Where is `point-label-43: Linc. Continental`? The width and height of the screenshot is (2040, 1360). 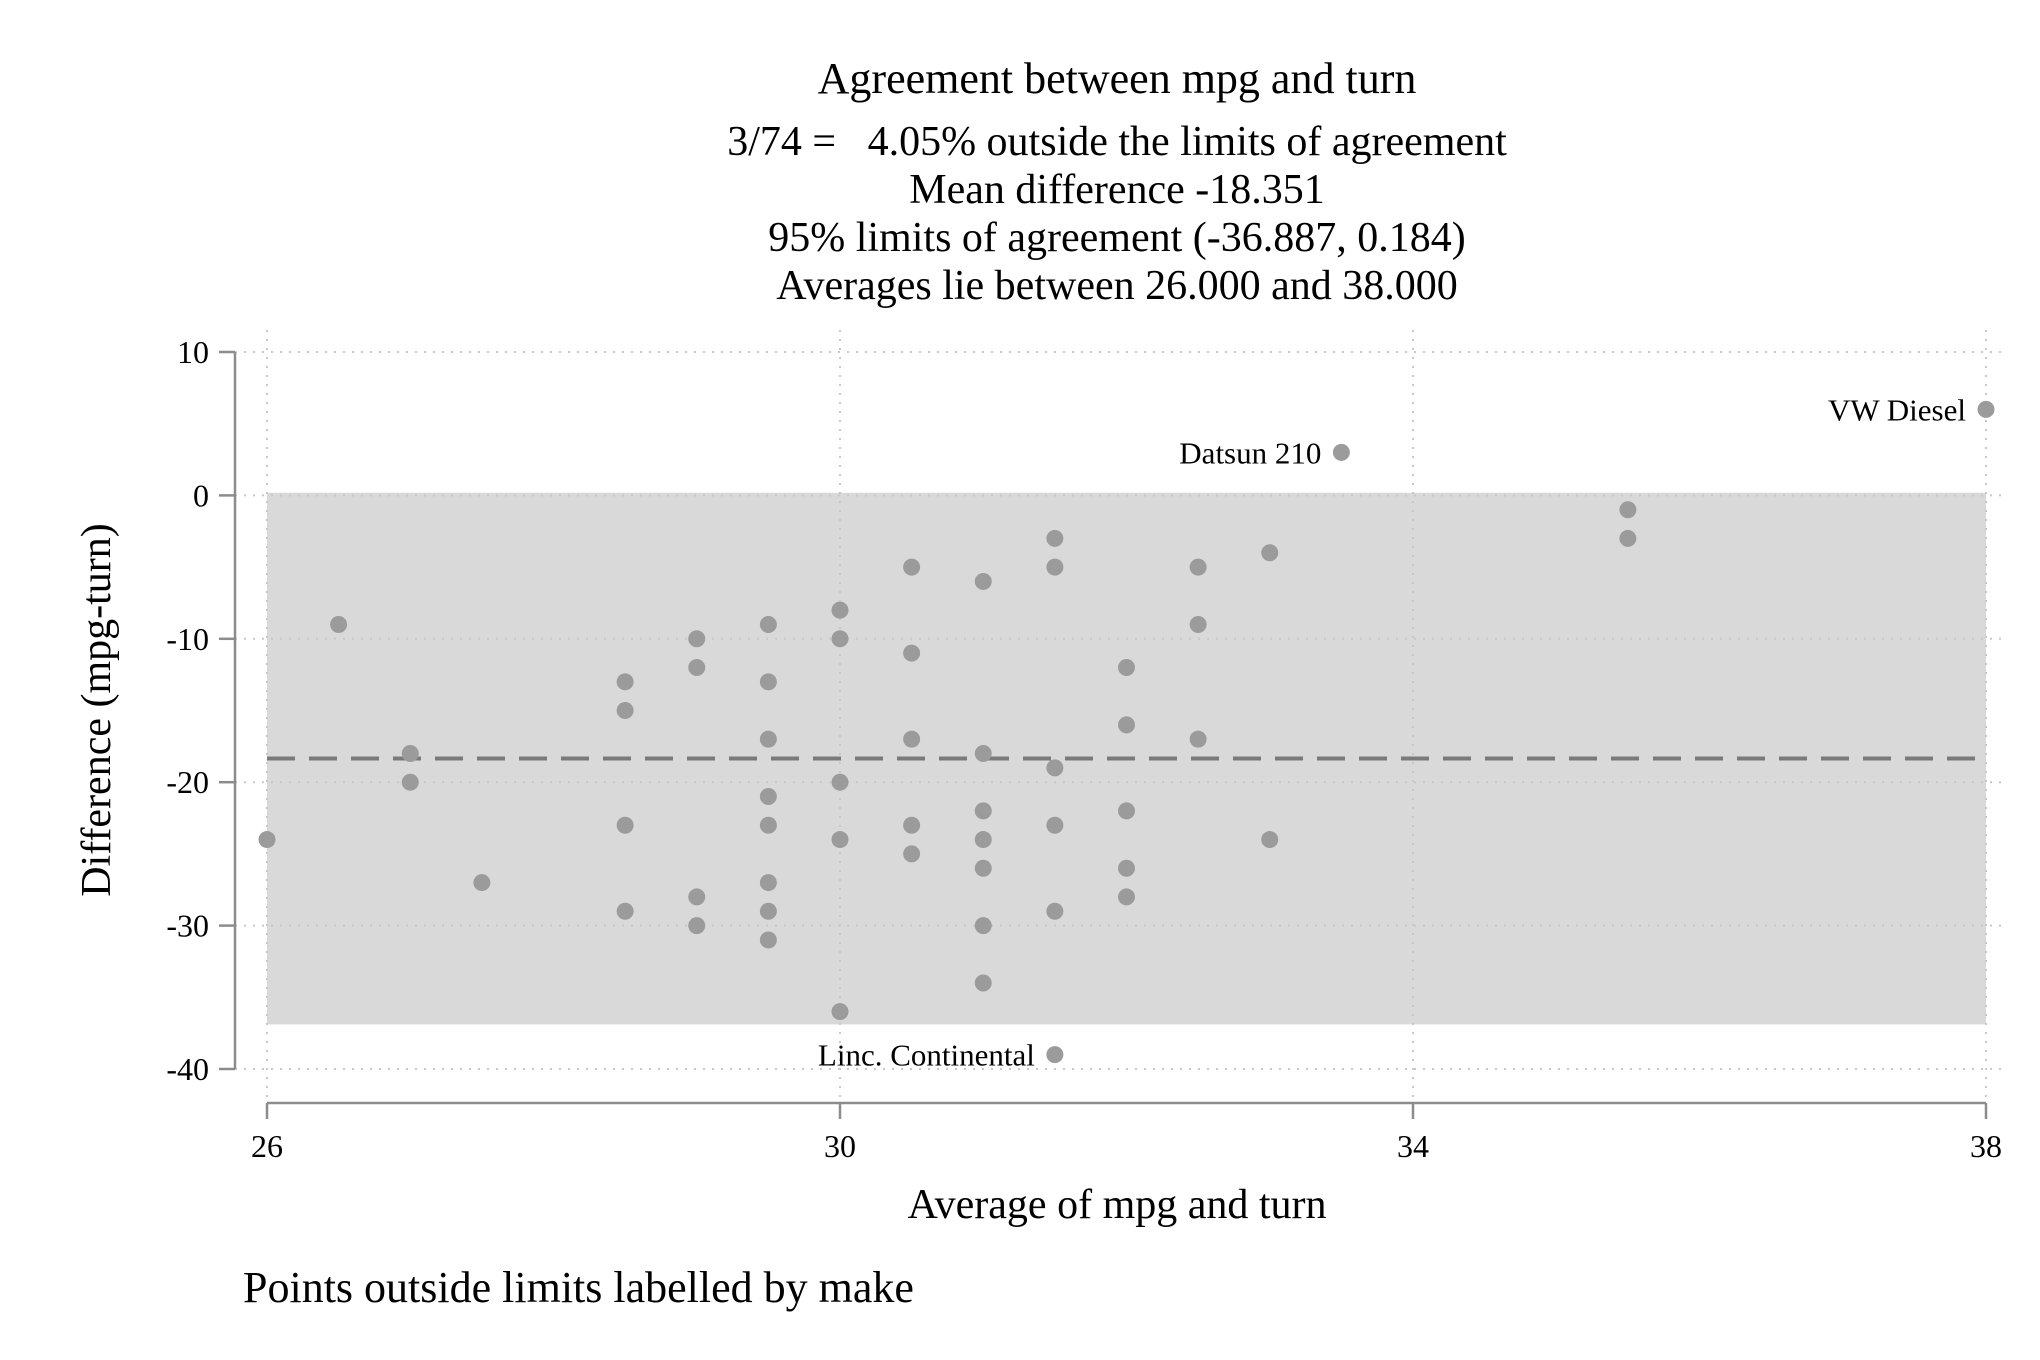 point-label-43: Linc. Continental is located at coordinates (926, 1055).